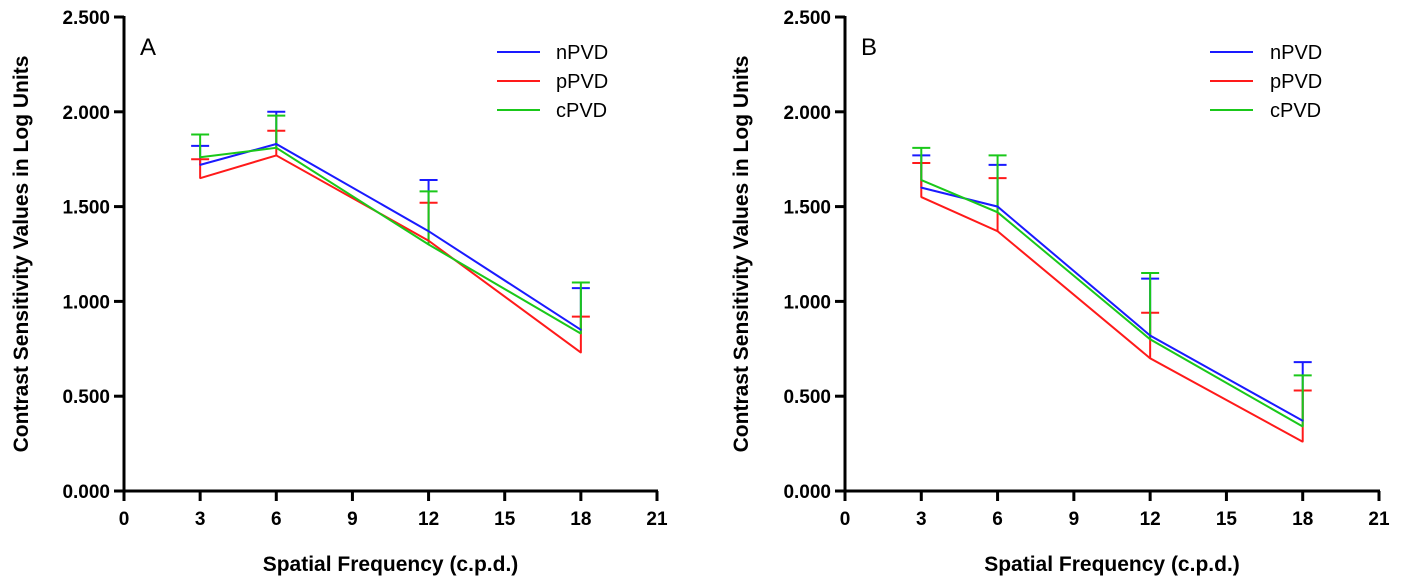 The height and width of the screenshot is (584, 1401). Describe the element at coordinates (391, 564) in the screenshot. I see `panel-a-x-axis-title: Spatial Frequency (c.p.d.)` at that location.